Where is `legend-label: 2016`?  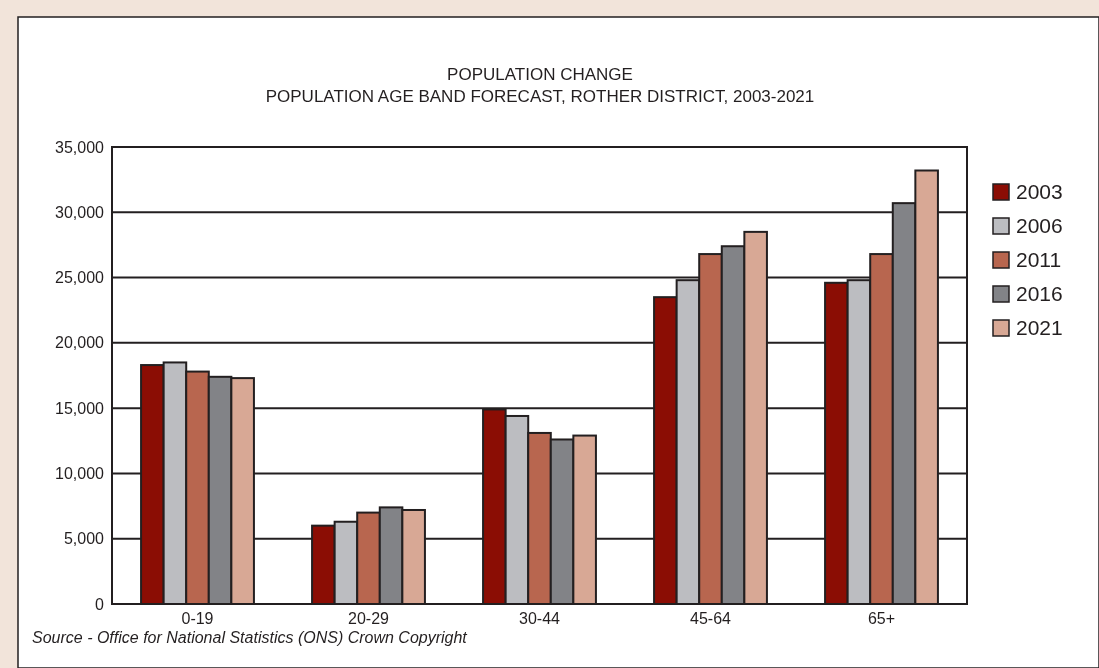 legend-label: 2016 is located at coordinates (1039, 294).